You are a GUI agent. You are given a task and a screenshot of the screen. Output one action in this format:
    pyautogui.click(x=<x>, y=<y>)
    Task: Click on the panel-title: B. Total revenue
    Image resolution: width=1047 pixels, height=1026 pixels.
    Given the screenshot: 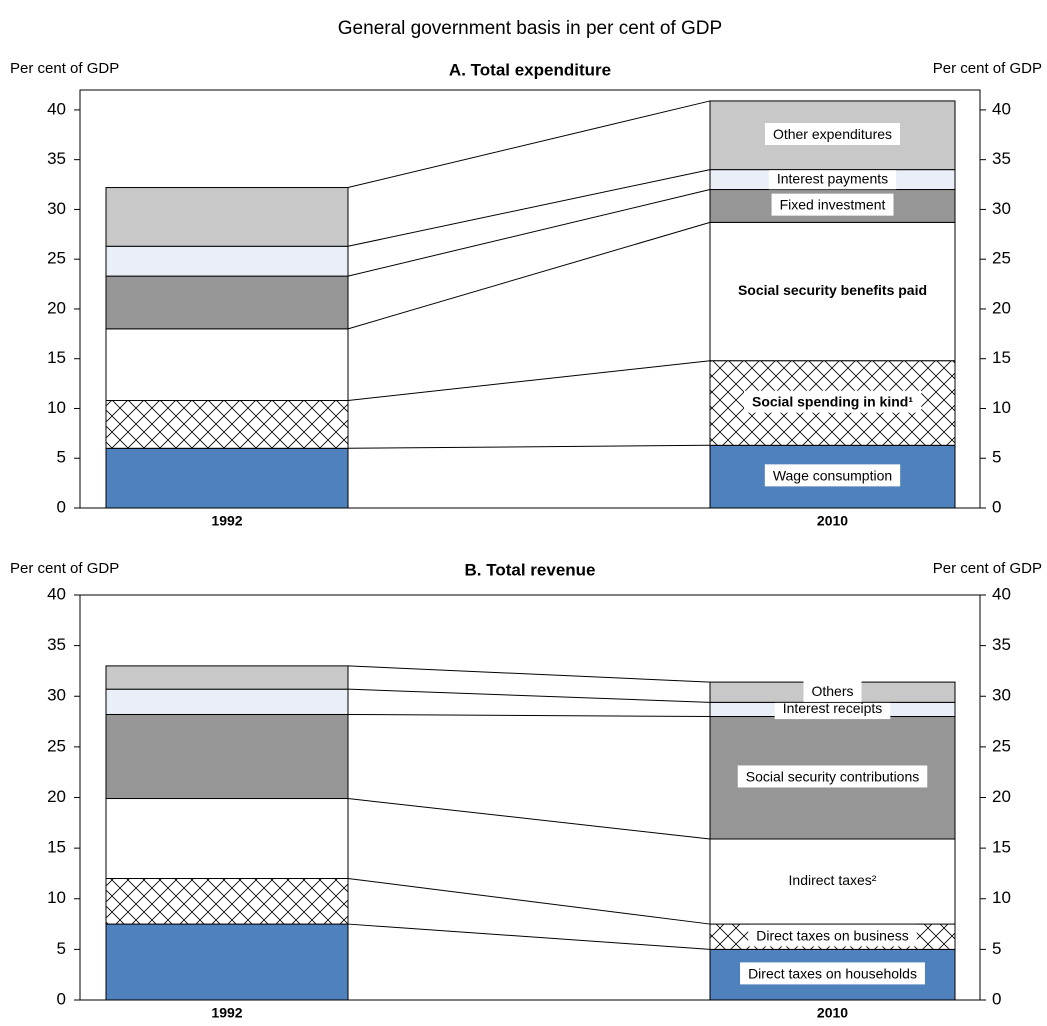 What is the action you would take?
    pyautogui.click(x=530, y=569)
    